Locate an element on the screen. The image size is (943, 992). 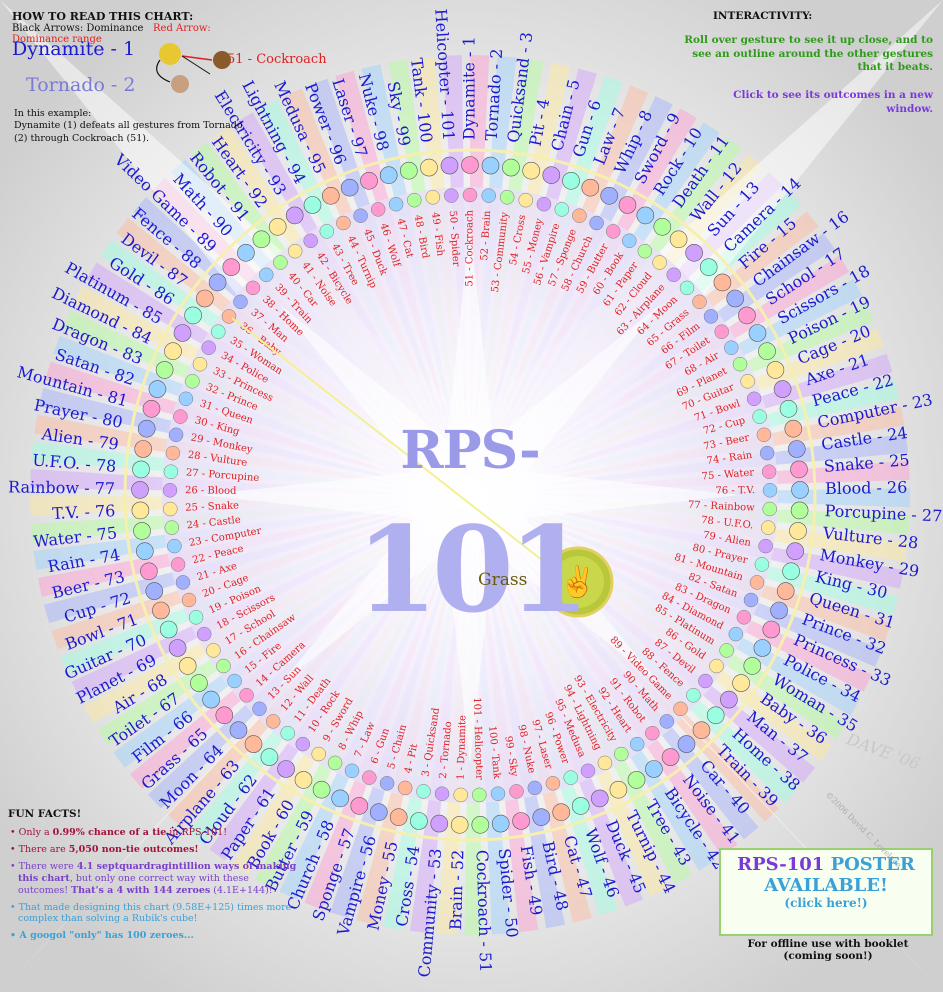
gesture-label-outer: Blood - 26 is located at coordinates (866, 488).